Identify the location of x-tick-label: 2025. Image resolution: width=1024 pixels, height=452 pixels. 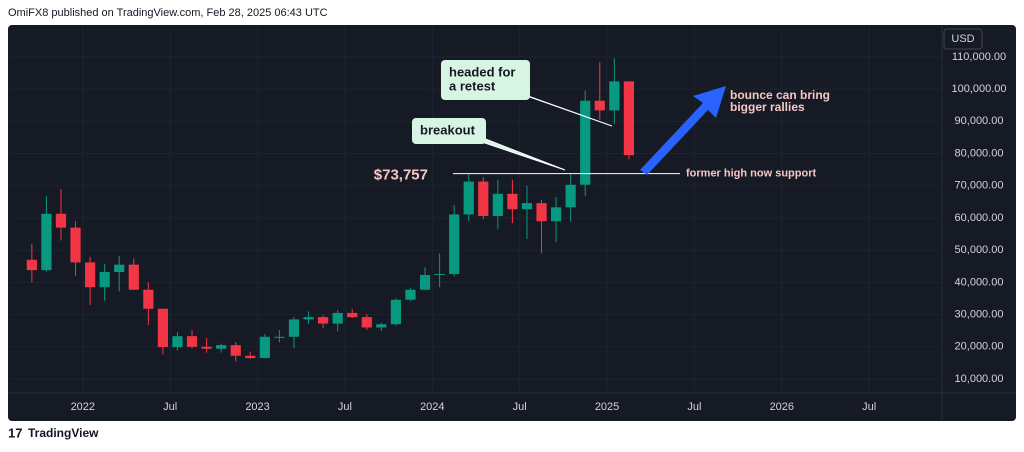
(607, 407).